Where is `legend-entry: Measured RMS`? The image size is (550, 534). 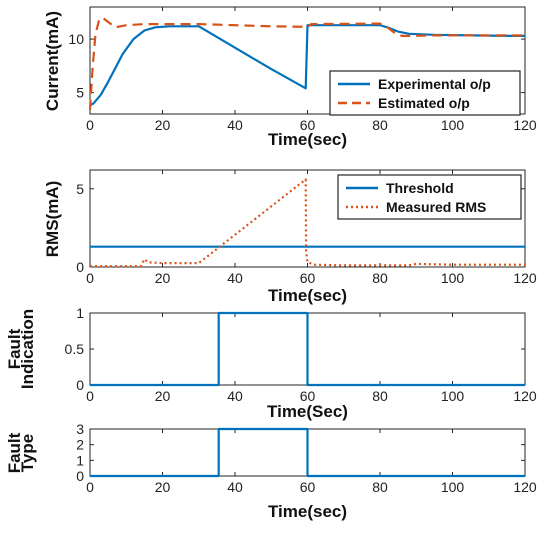
legend-entry: Measured RMS is located at coordinates (436, 207).